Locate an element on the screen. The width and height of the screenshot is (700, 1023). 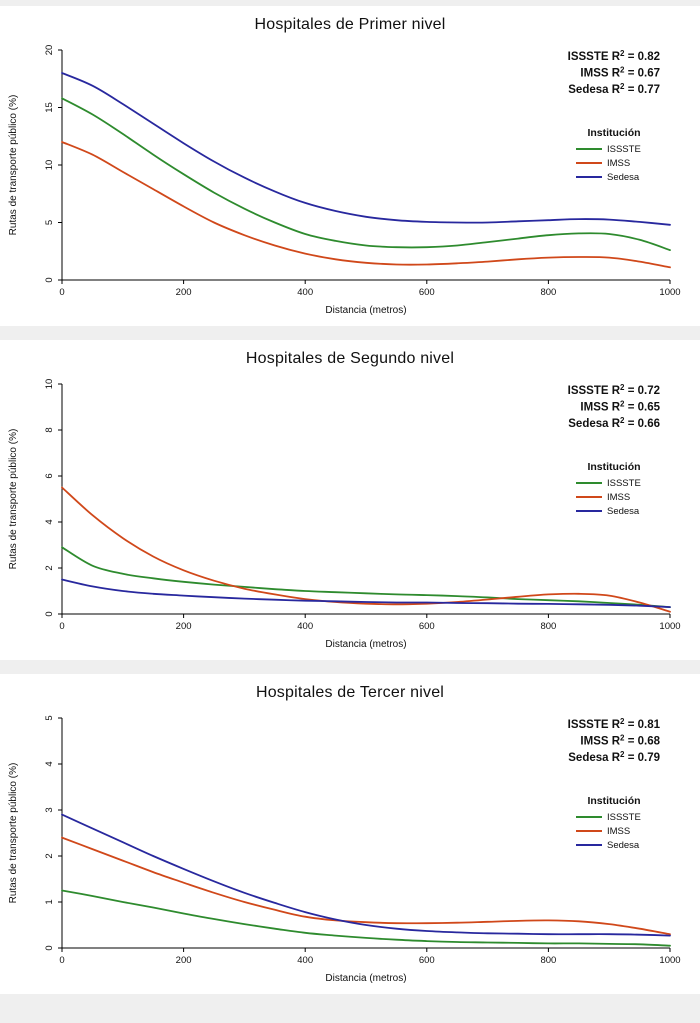
y-axis-ticks: 0 1 2 3 4 5 is located at coordinates (53, 833).